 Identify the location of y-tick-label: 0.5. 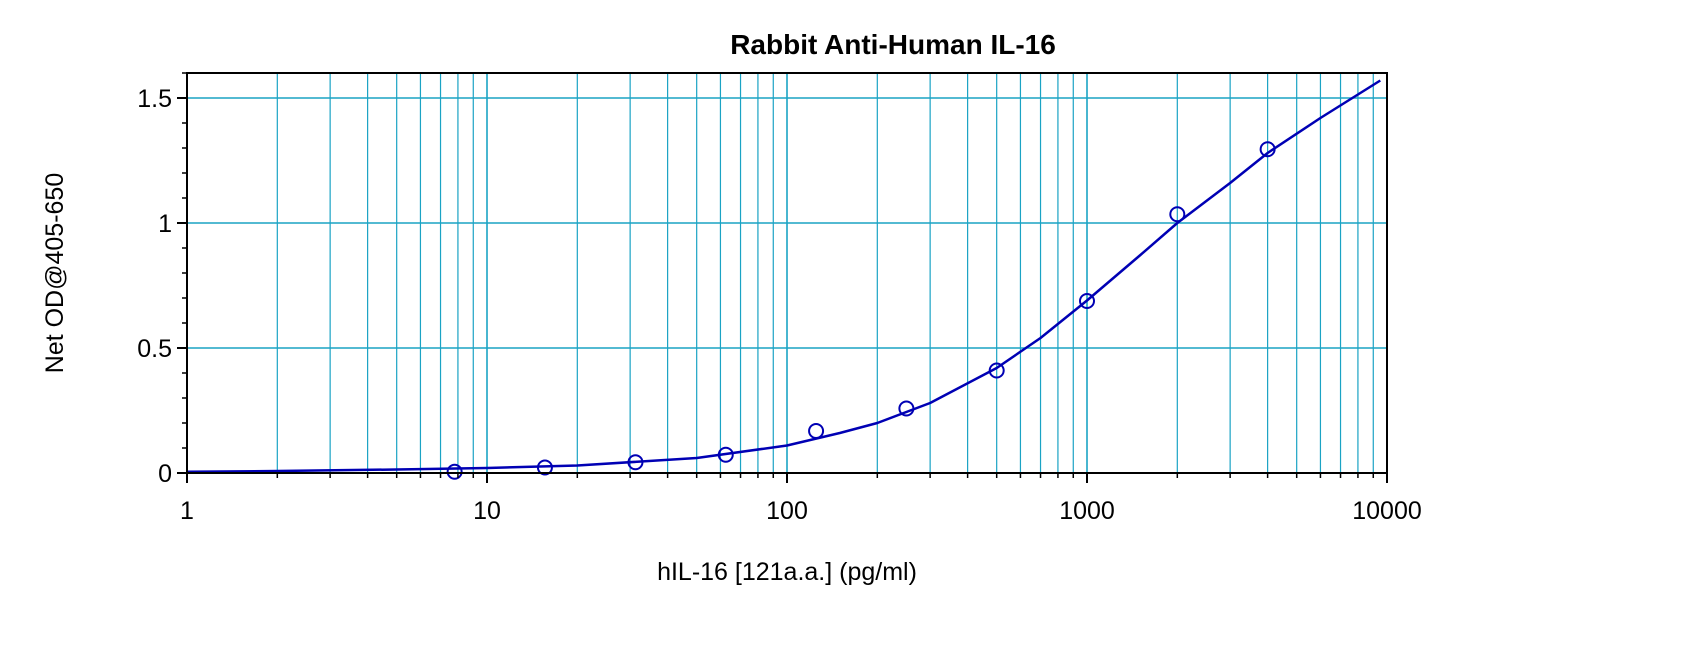
(154, 349).